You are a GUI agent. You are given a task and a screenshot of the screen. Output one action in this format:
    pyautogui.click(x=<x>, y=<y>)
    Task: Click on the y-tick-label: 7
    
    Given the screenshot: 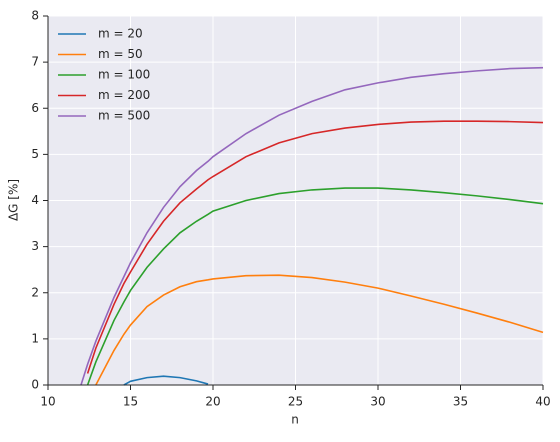 What is the action you would take?
    pyautogui.click(x=35, y=62)
    